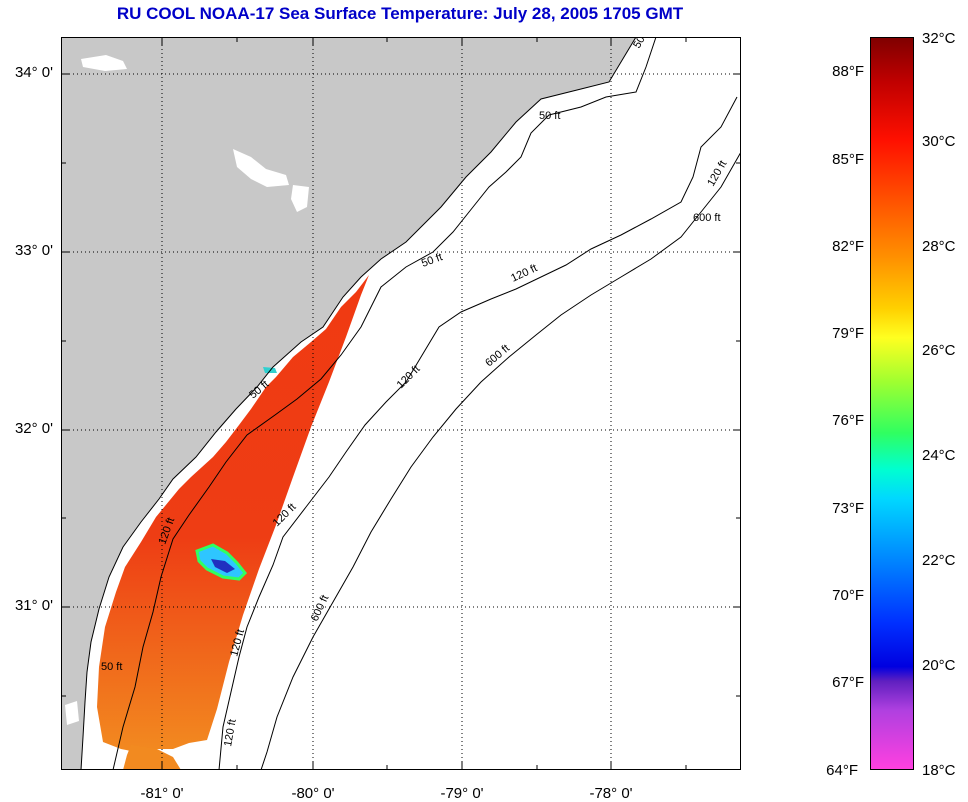  What do you see at coordinates (848, 508) in the screenshot?
I see `colorbar-label-f: 73°F` at bounding box center [848, 508].